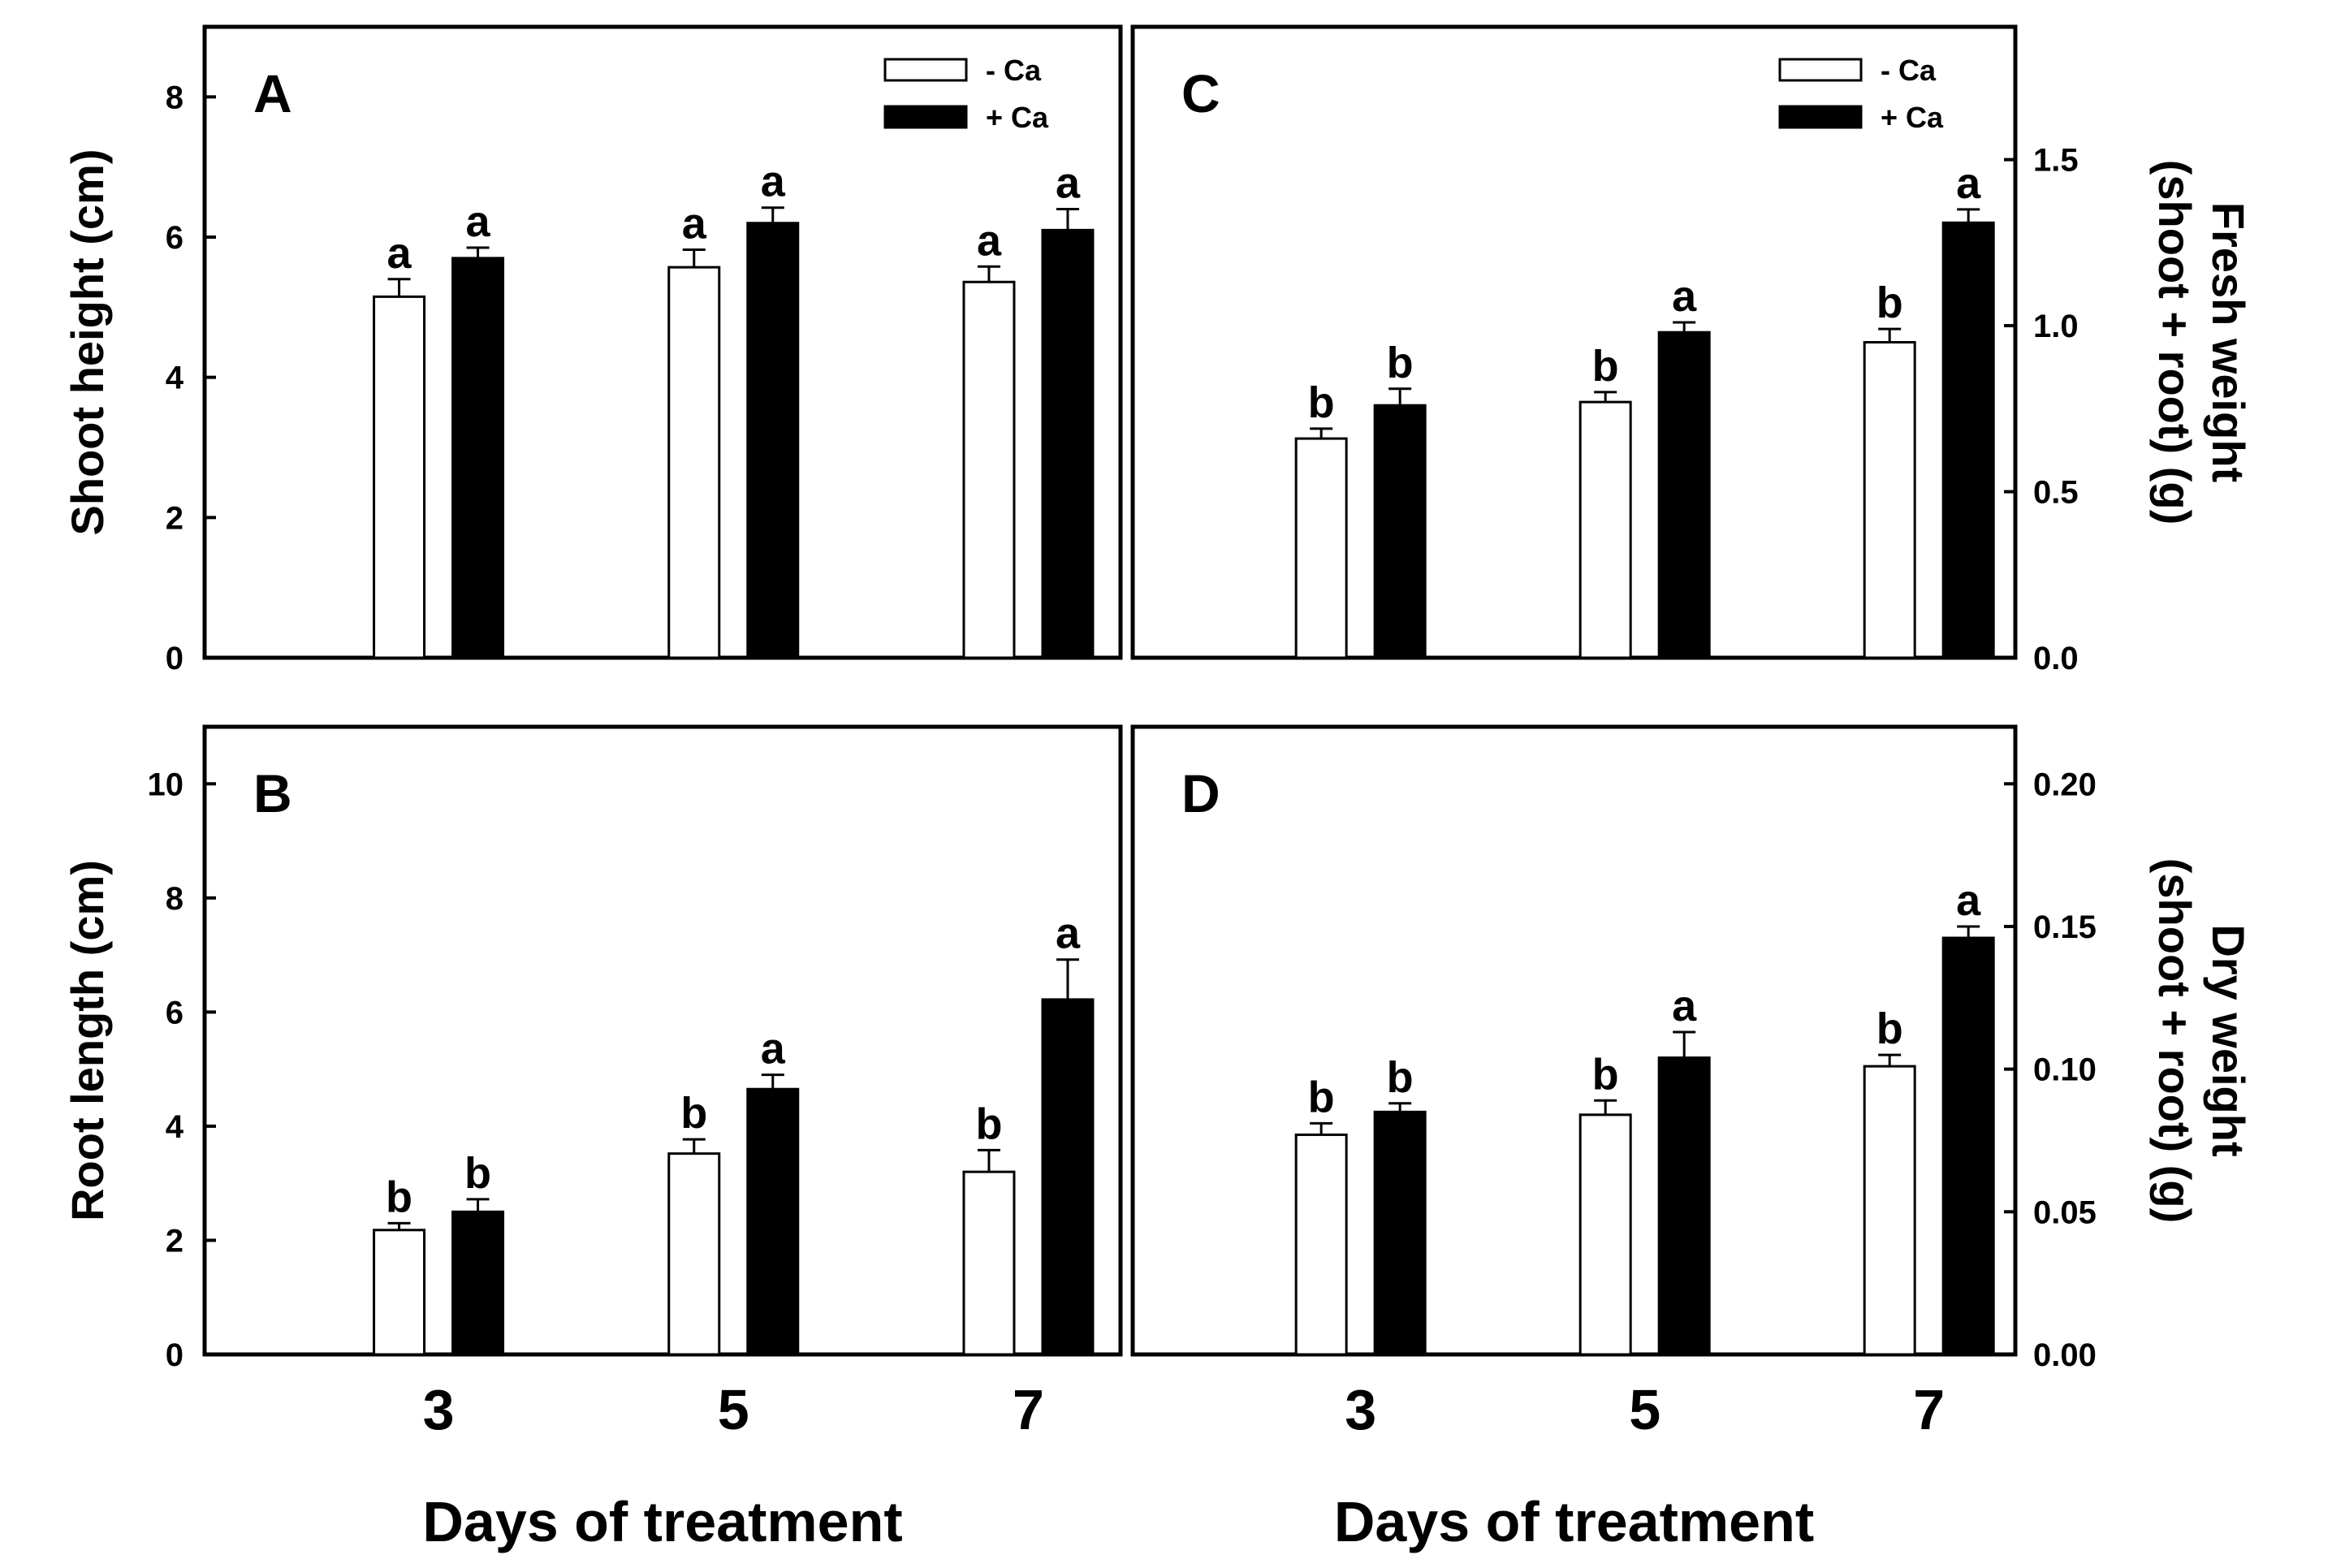 The width and height of the screenshot is (2332, 1568). What do you see at coordinates (2065, 784) in the screenshot?
I see `y-tick-label: 0.20` at bounding box center [2065, 784].